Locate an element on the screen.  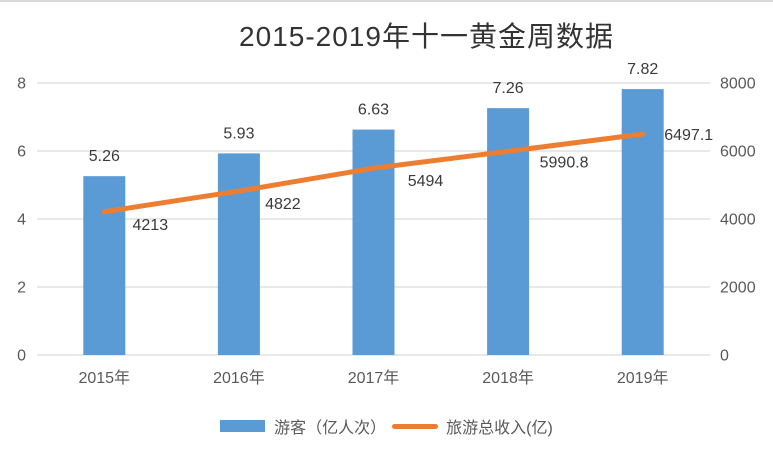
bar-label-2017年: 6.63 is located at coordinates (373, 110).